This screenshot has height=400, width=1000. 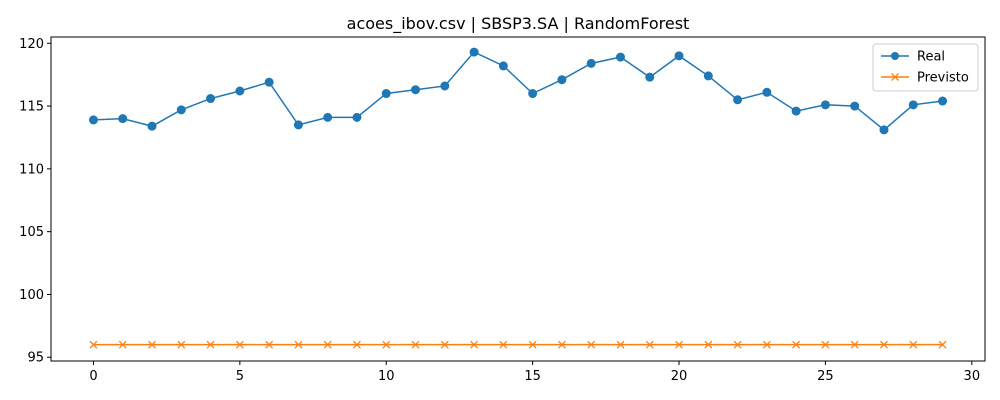 I want to click on x-tick-label: 0, so click(x=93, y=376).